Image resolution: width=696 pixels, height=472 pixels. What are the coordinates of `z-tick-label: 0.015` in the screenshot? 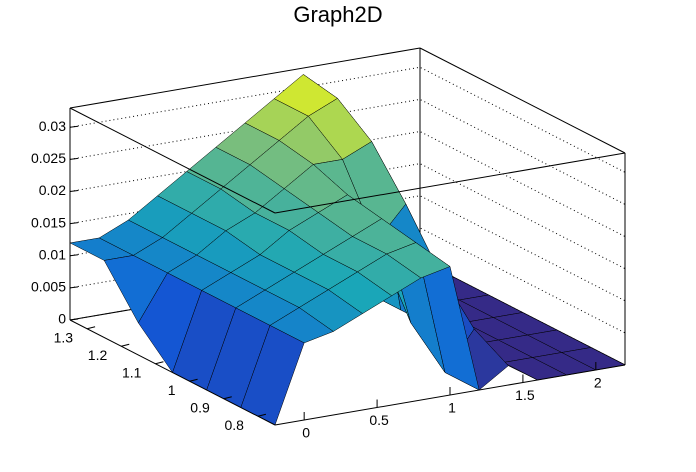 It's located at (48, 222).